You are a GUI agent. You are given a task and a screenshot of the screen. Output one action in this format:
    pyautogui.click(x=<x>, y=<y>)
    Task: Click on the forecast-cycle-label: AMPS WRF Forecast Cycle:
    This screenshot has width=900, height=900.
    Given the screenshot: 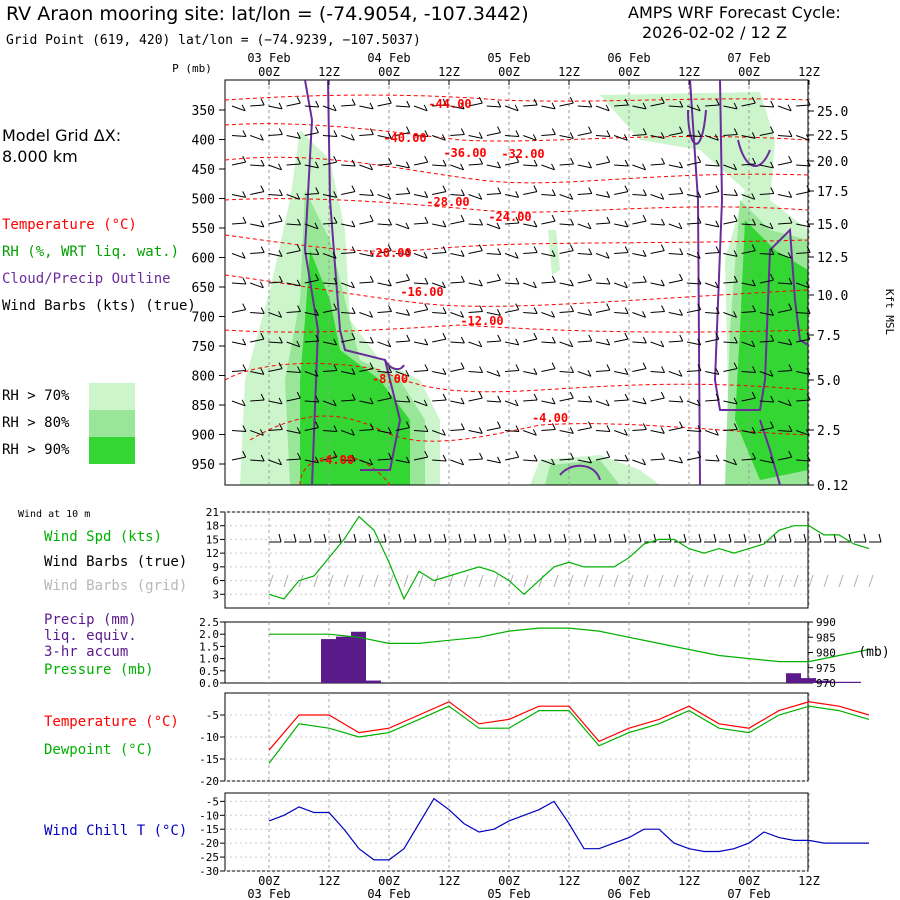 What is the action you would take?
    pyautogui.click(x=734, y=12)
    